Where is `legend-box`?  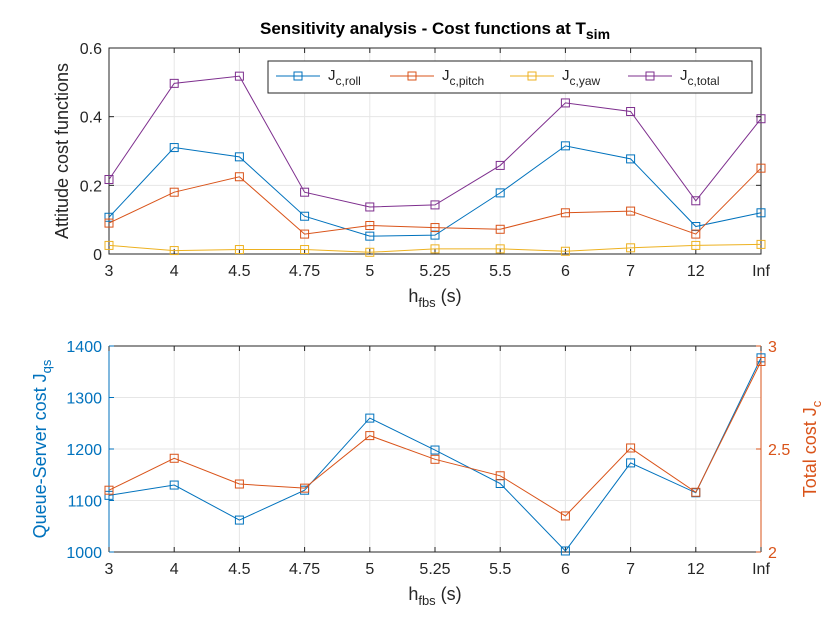
legend-box is located at coordinates (510, 77).